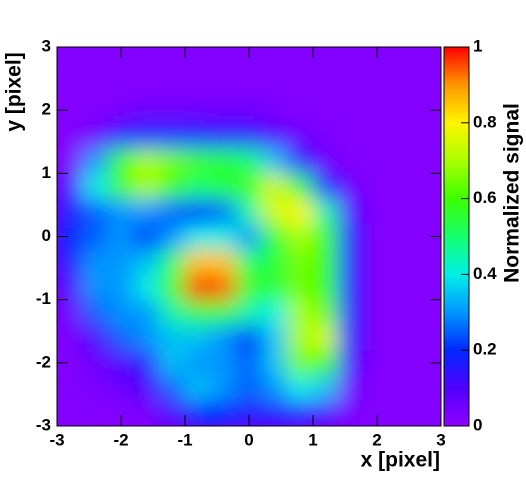 This screenshot has height=479, width=526. Describe the element at coordinates (477, 45) in the screenshot. I see `colorbar-tick-label: 1` at that location.